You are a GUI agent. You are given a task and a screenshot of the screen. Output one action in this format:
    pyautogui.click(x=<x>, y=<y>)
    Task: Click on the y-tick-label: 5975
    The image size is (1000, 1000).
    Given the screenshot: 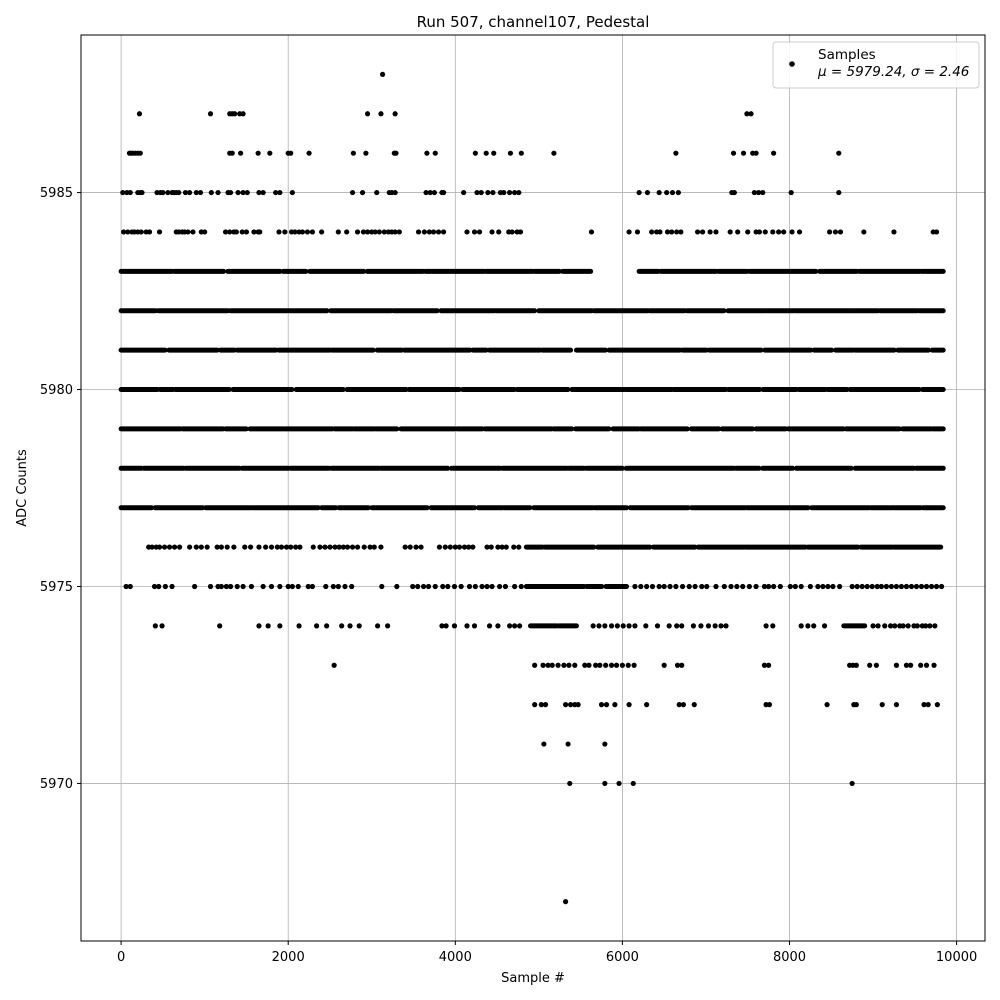 What is the action you would take?
    pyautogui.click(x=56, y=587)
    